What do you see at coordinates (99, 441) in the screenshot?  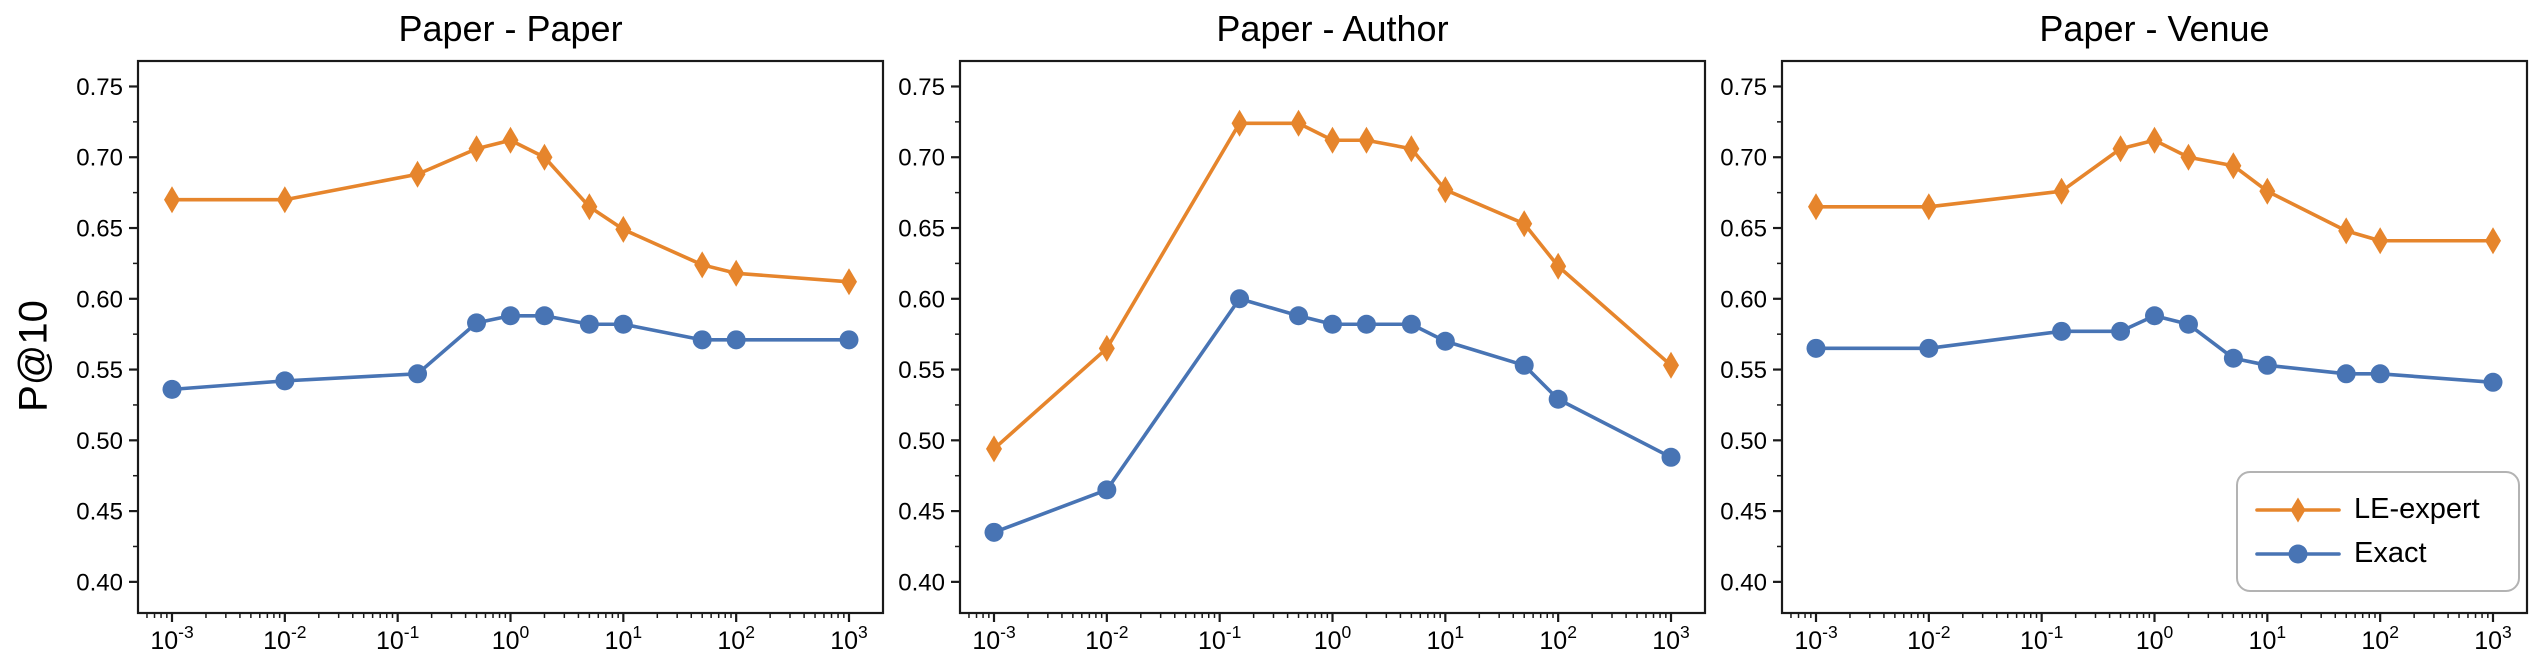 I see `y-tick-label: 0.50` at bounding box center [99, 441].